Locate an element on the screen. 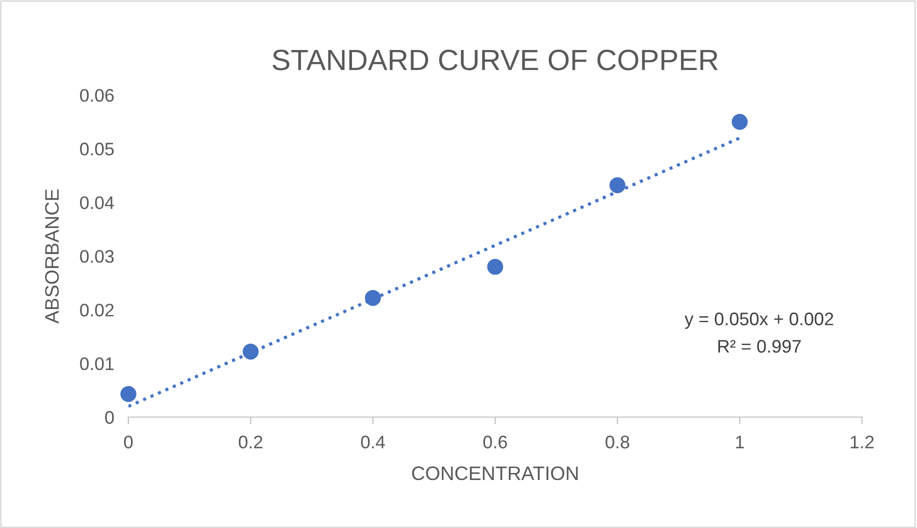 Image resolution: width=917 pixels, height=528 pixels. x-tick-label: 0.4 is located at coordinates (373, 442).